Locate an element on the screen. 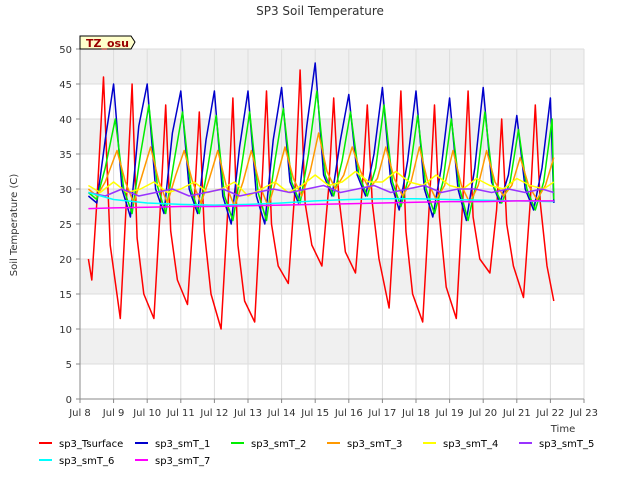  legend-label-sp3_Tsurface: sp3_Tsurface is located at coordinates (91, 444).